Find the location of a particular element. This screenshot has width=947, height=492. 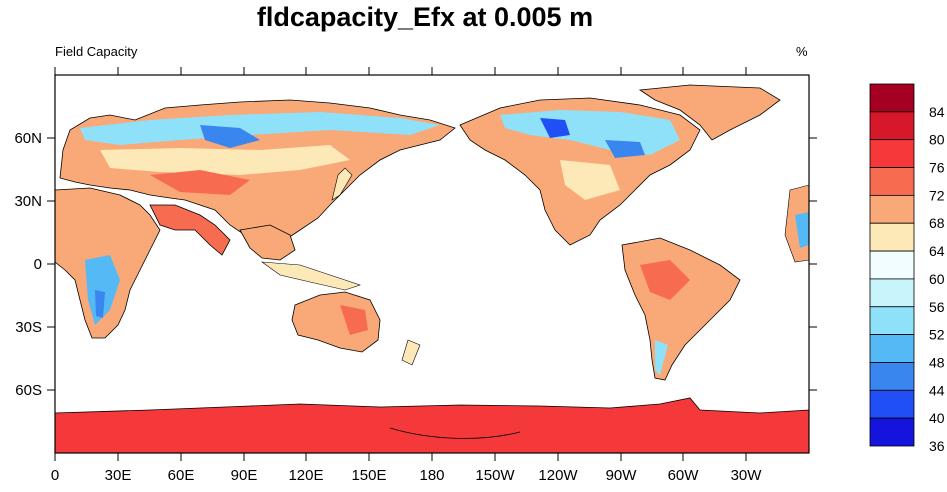

units-label: % is located at coordinates (802, 51).